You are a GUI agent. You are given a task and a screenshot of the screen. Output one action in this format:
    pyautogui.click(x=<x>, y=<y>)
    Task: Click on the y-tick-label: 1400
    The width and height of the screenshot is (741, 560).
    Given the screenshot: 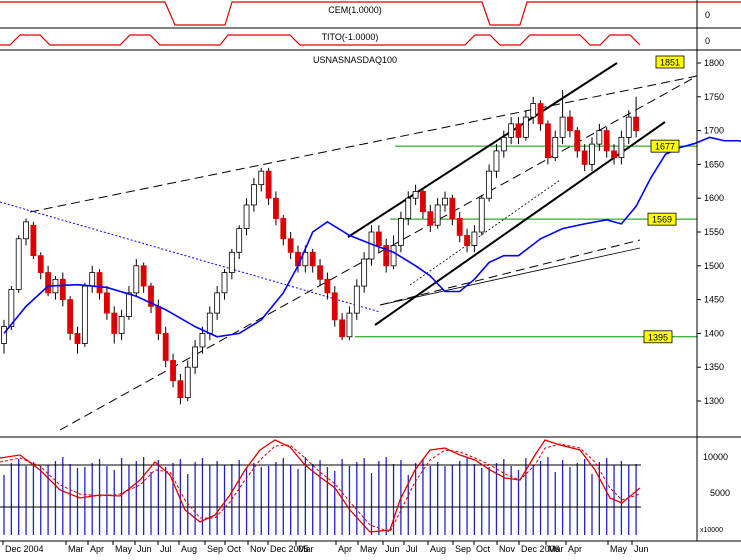 What is the action you would take?
    pyautogui.click(x=714, y=333)
    